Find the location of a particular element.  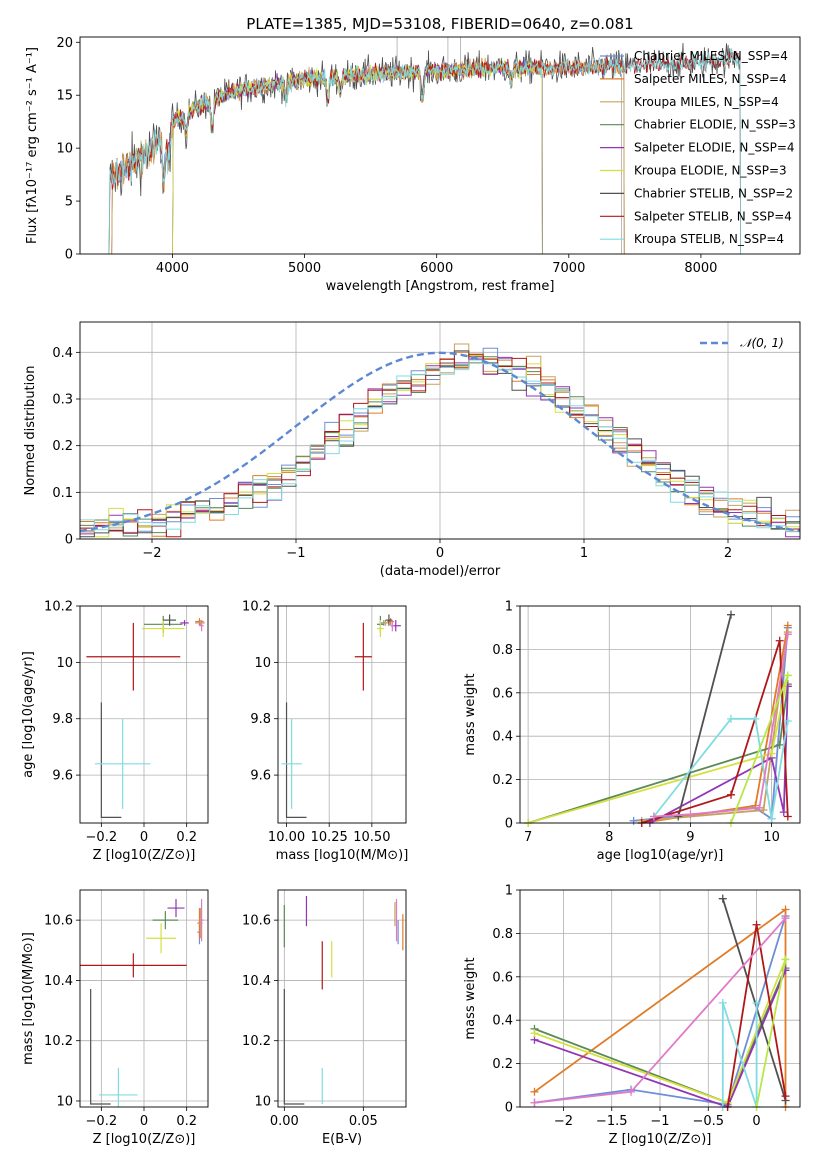

y-tick-label: 0 is located at coordinates (69, 540).